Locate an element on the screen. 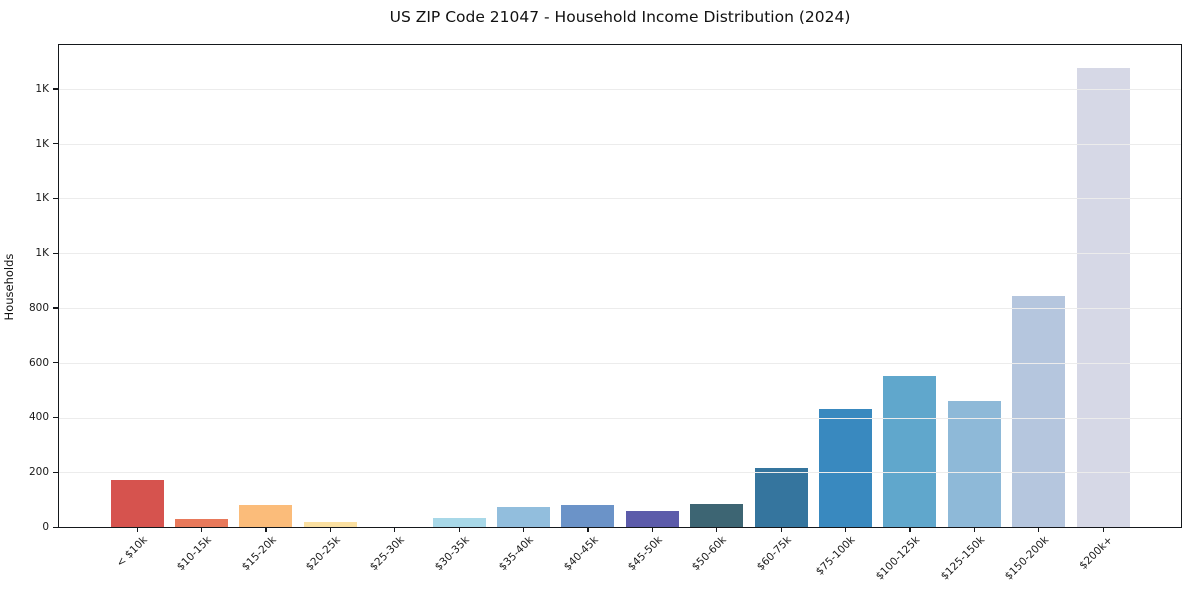 The height and width of the screenshot is (590, 1189). bar-100-125k is located at coordinates (910, 451).